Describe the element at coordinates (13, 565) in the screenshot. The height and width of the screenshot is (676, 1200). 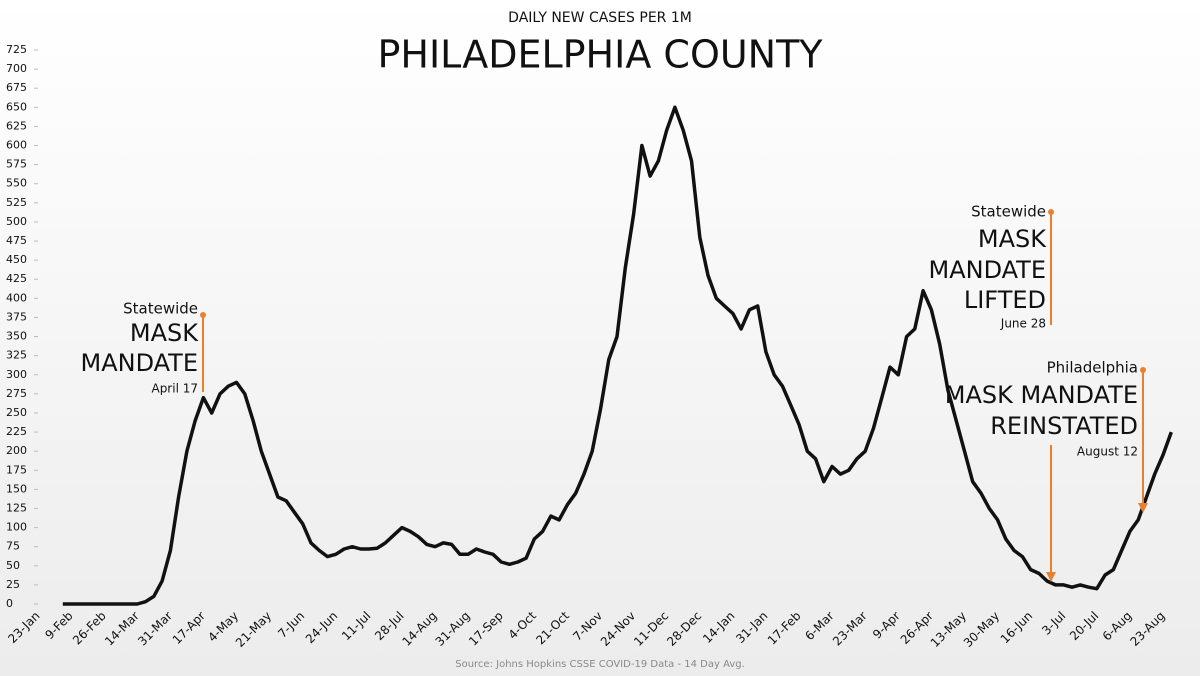
I see `y-tick-label: 50` at that location.